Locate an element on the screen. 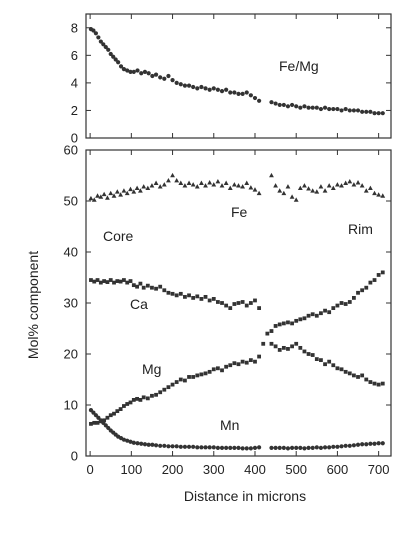  top-y-tick-label: 2 is located at coordinates (74, 110).